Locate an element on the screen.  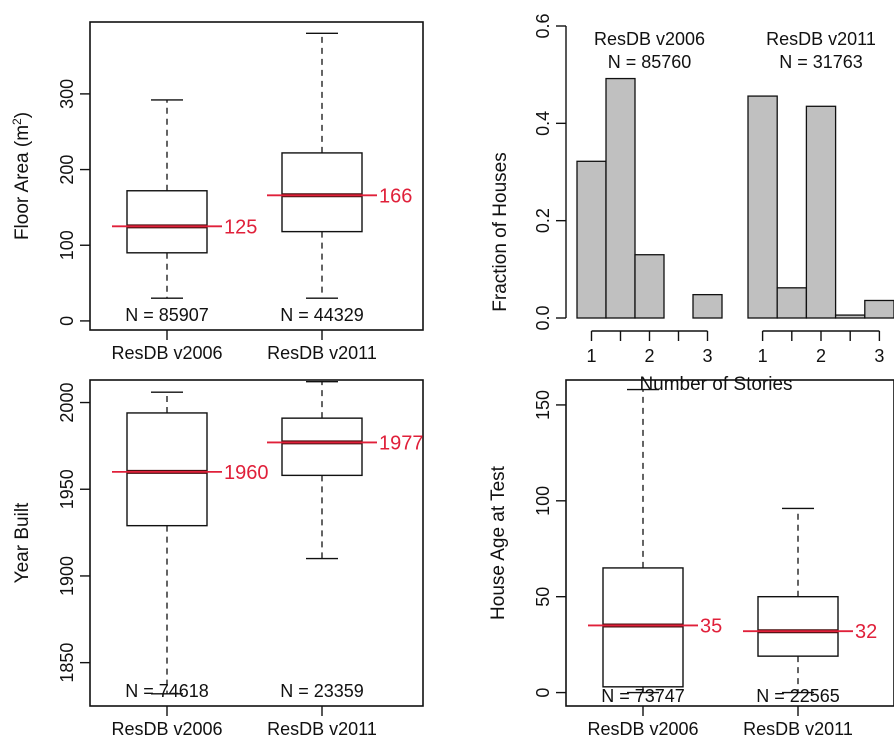
y-tick-label: 1950 is located at coordinates (67, 489).